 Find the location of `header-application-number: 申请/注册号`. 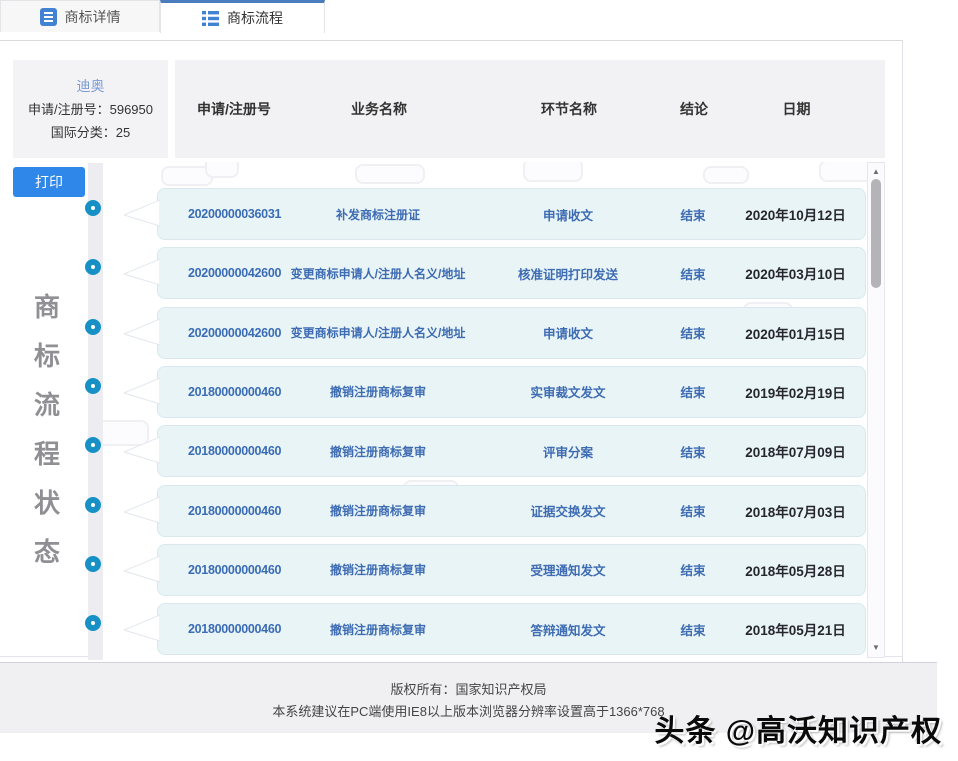

header-application-number: 申请/注册号 is located at coordinates (234, 109).